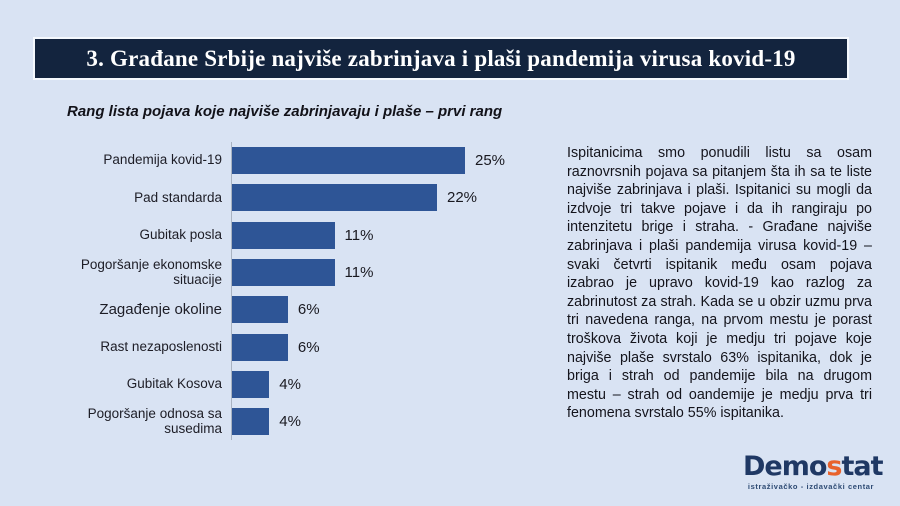  What do you see at coordinates (834, 466) in the screenshot?
I see `logo-part-s: s` at bounding box center [834, 466].